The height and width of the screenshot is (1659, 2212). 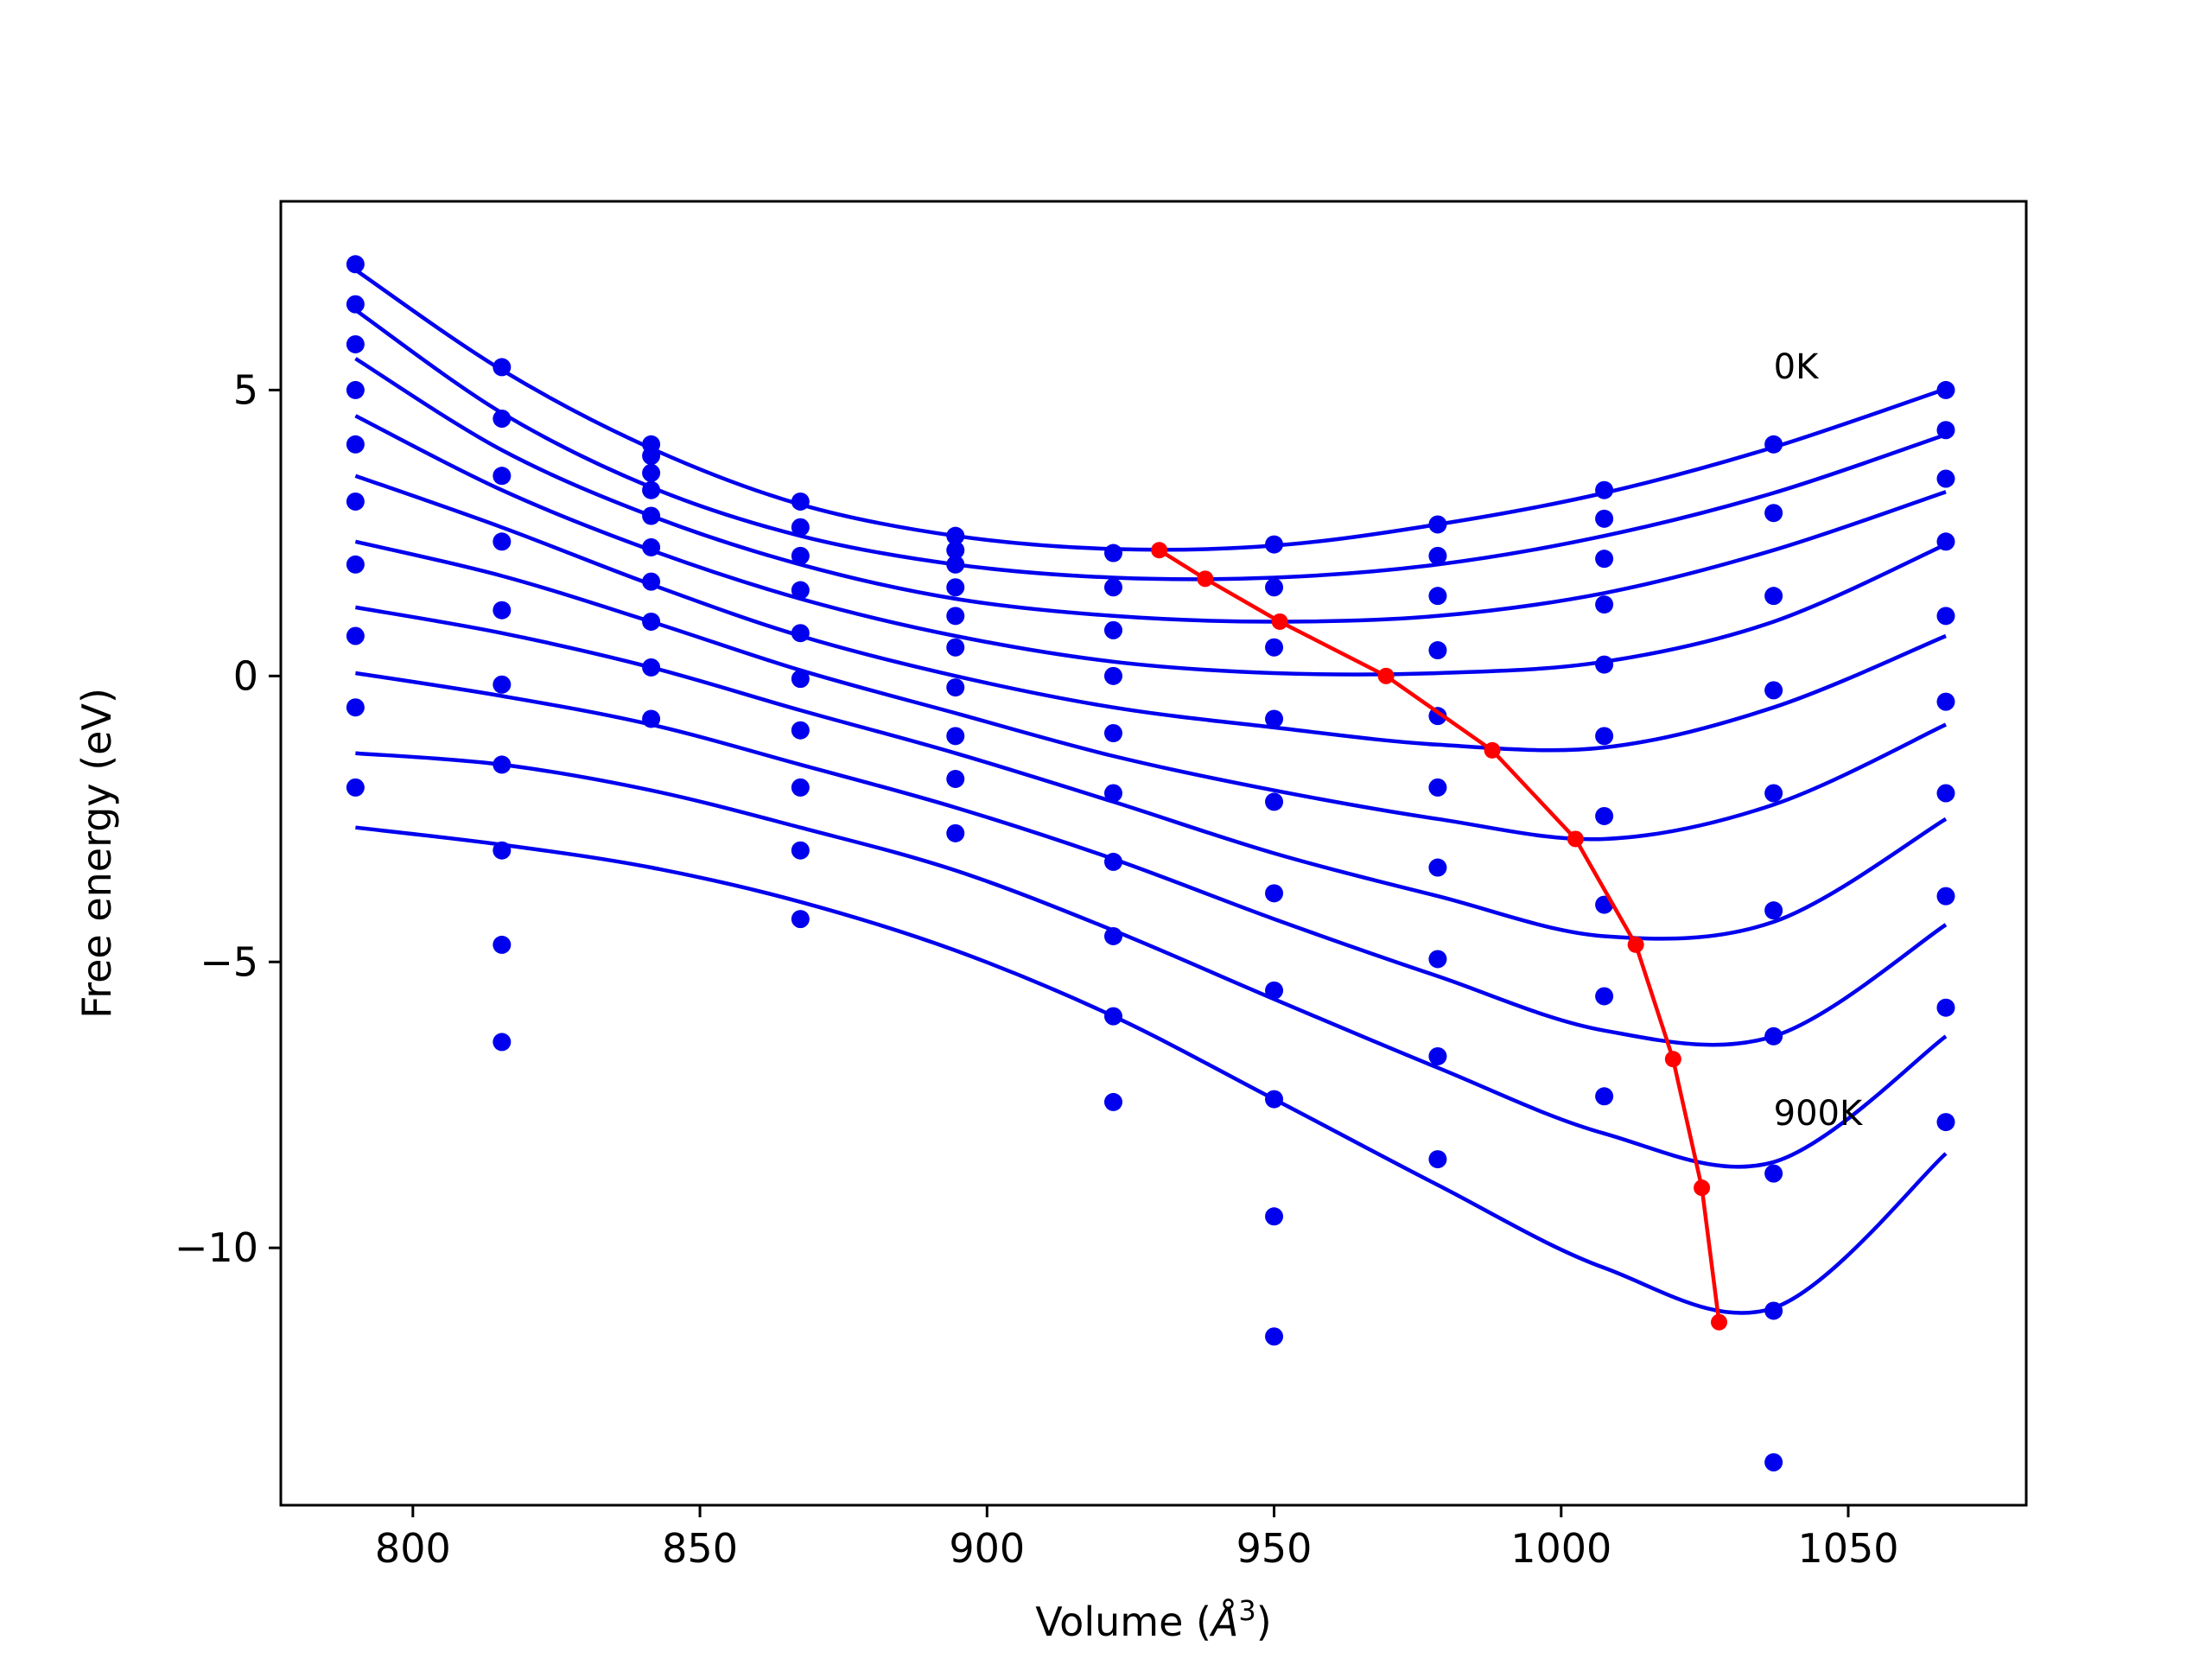 I want to click on y-axis-label: Free energy (eV), so click(x=96, y=853).